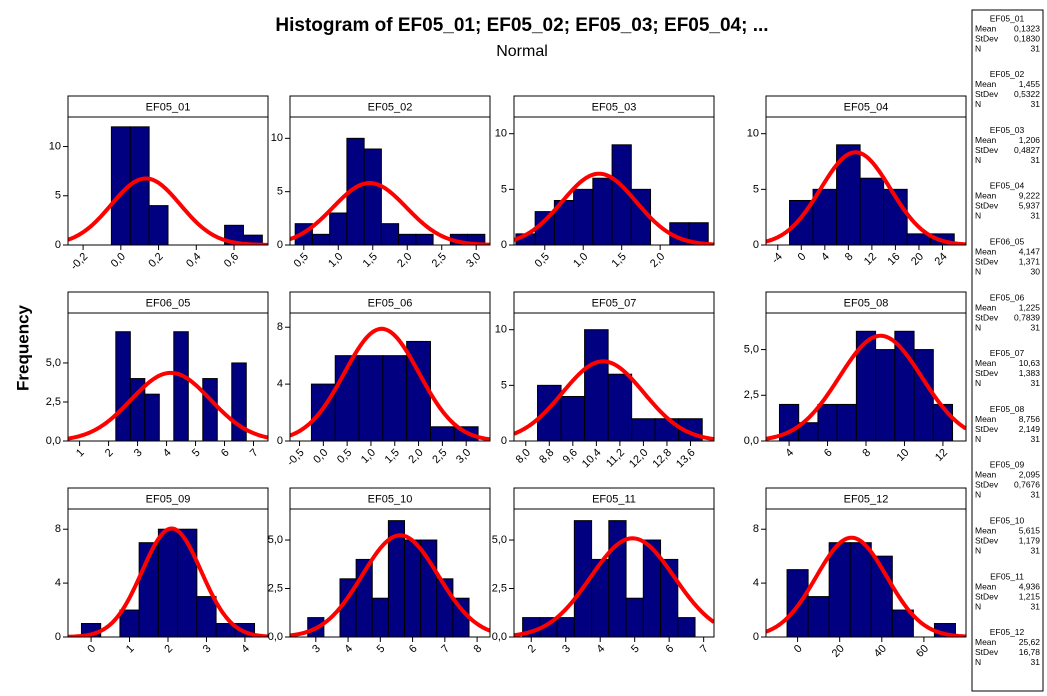  Describe the element at coordinates (866, 499) in the screenshot. I see `panel-title: EF05_12` at that location.